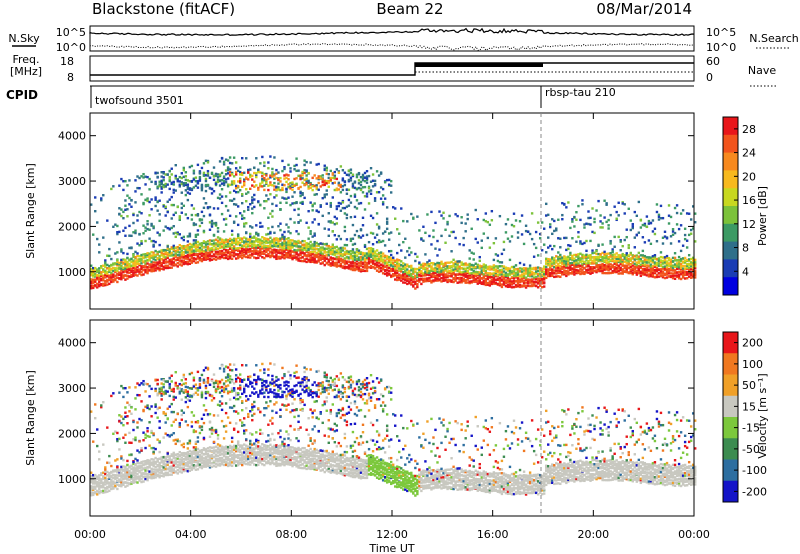 The height and width of the screenshot is (554, 800). I want to click on nsky-series, so click(392, 32).